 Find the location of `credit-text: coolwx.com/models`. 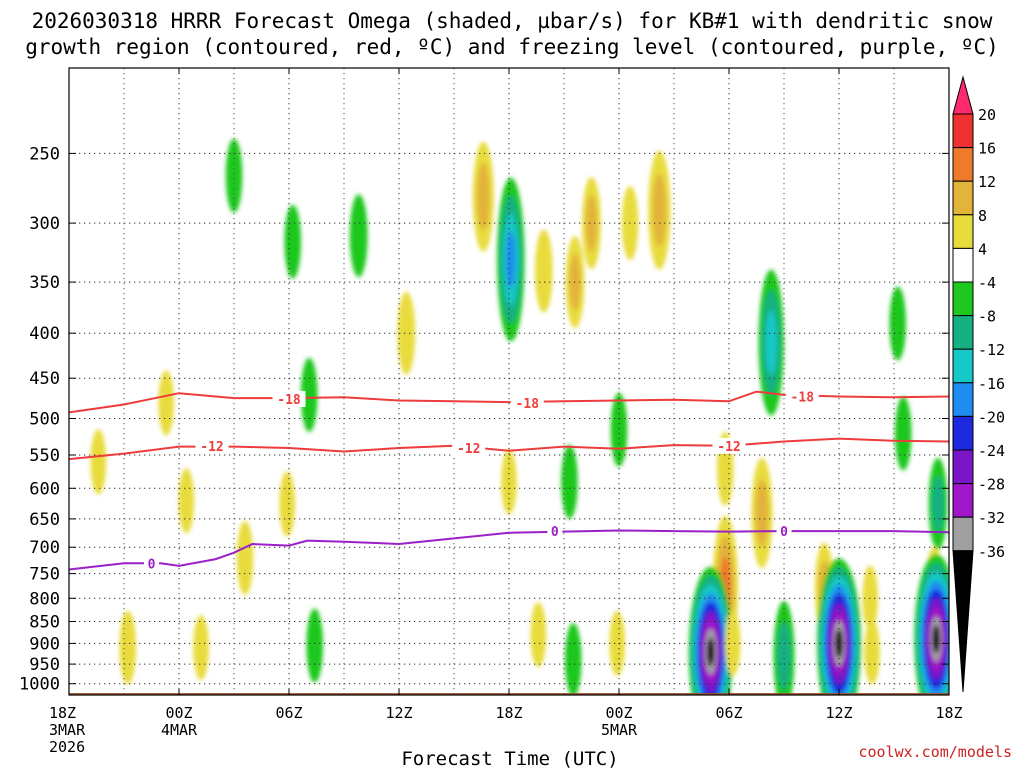

credit-text: coolwx.com/models is located at coordinates (935, 752).